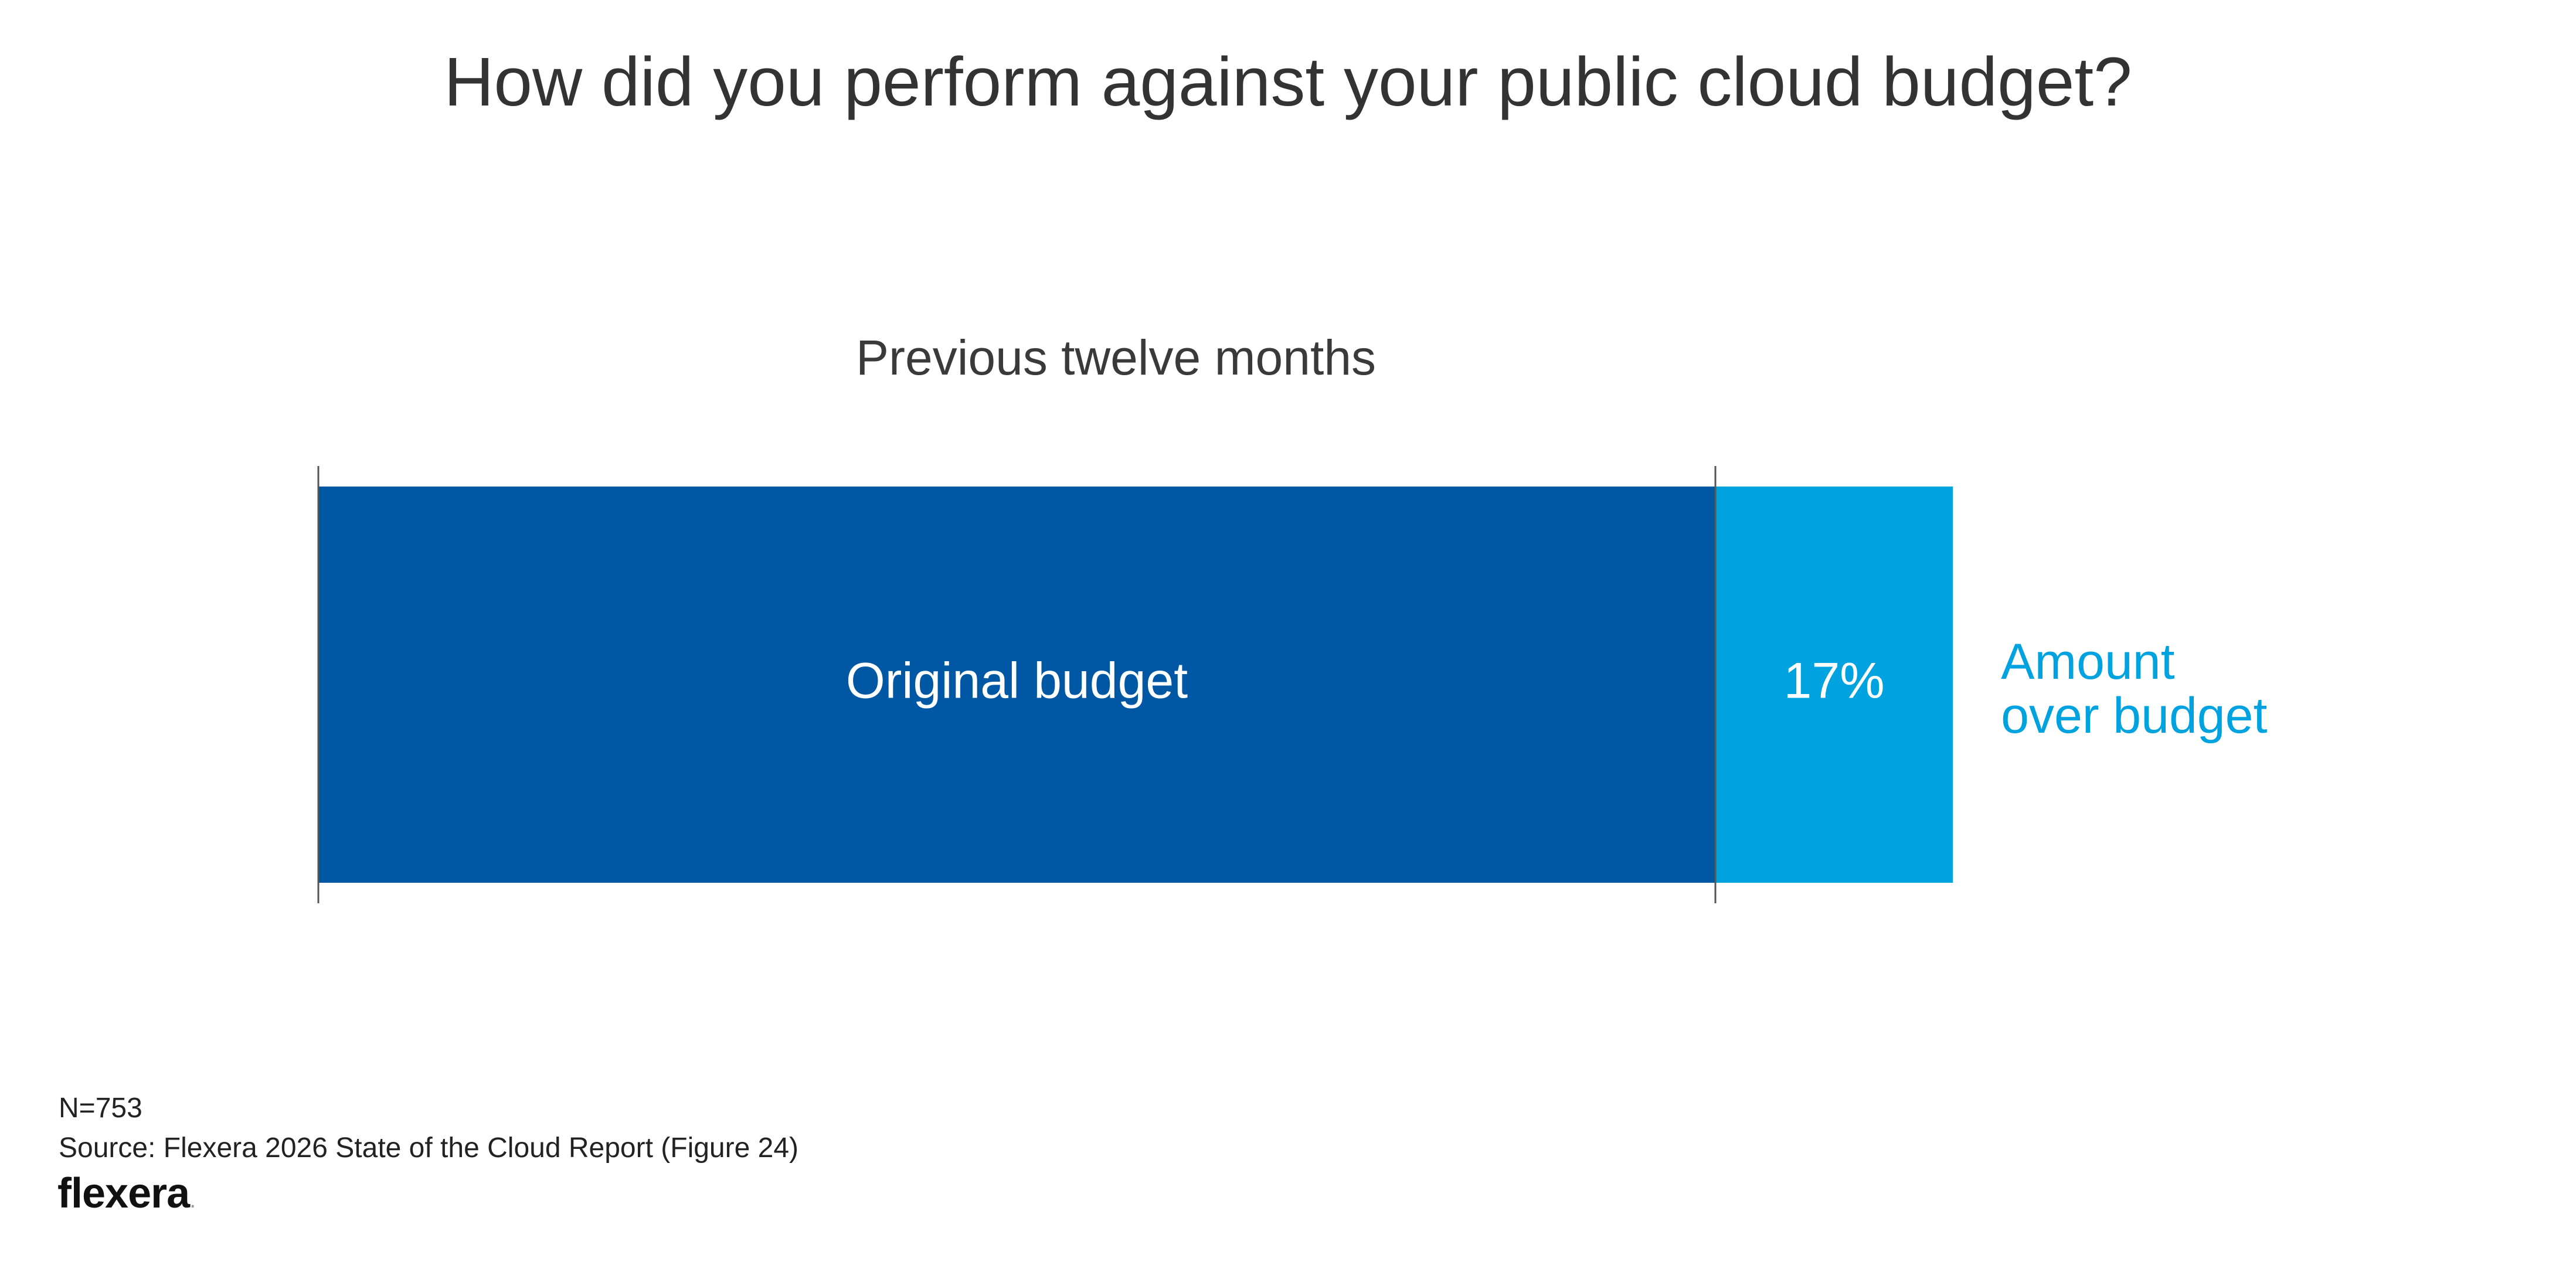 The width and height of the screenshot is (2576, 1272). Describe the element at coordinates (1834, 681) in the screenshot. I see `bar-label-over-budget: 17%` at that location.